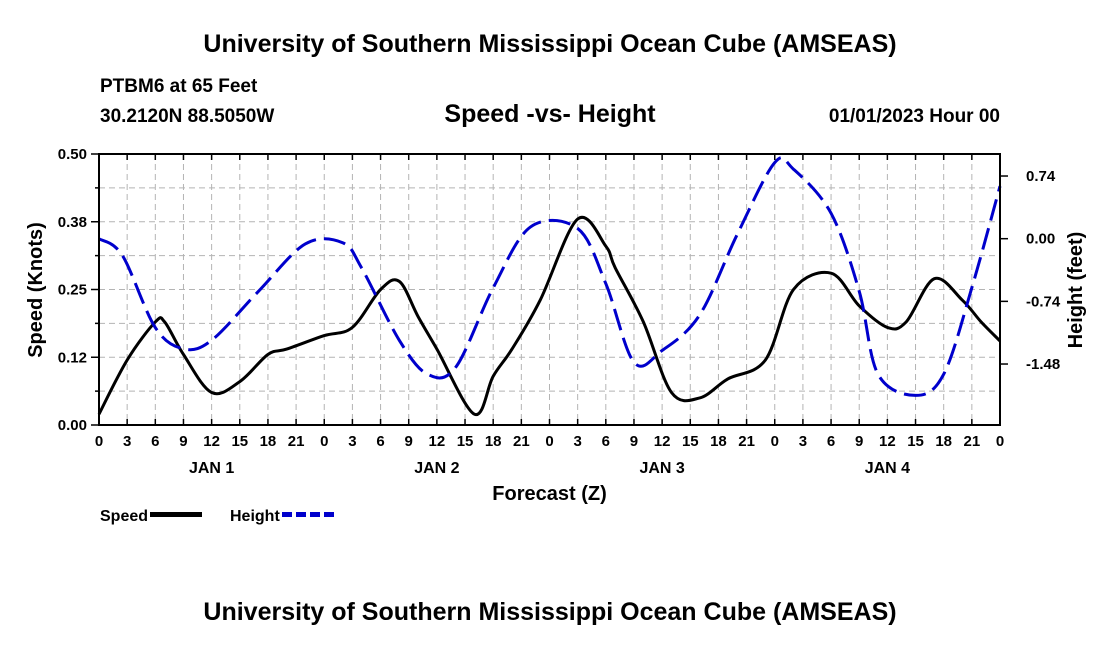 The width and height of the screenshot is (1100, 650). I want to click on legend-height-label: Height, so click(255, 516).